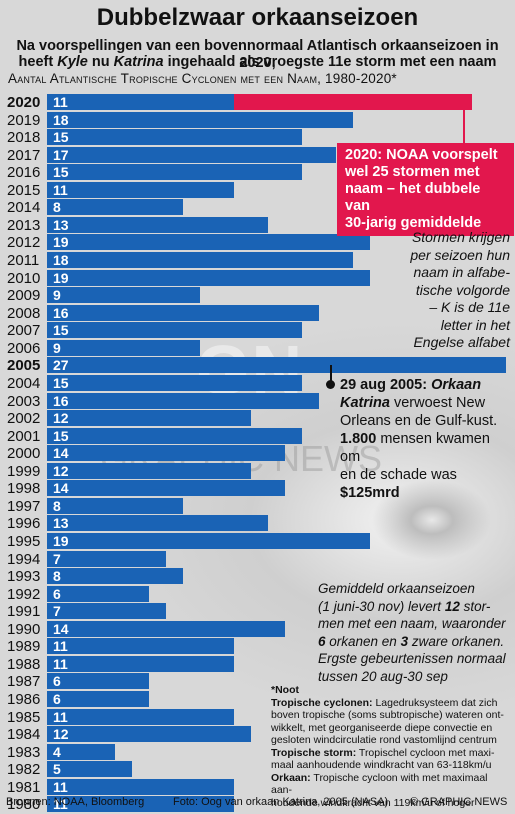 This screenshot has width=515, height=814. I want to click on year-label: 2012, so click(24, 243).